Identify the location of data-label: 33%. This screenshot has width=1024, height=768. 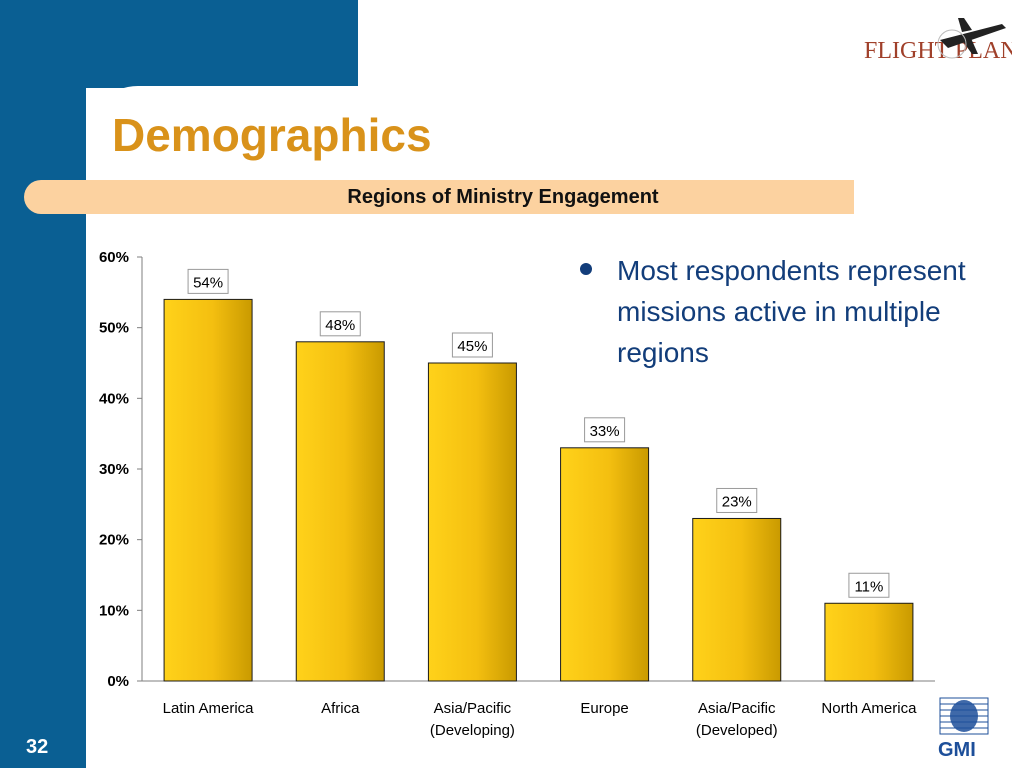
(605, 431).